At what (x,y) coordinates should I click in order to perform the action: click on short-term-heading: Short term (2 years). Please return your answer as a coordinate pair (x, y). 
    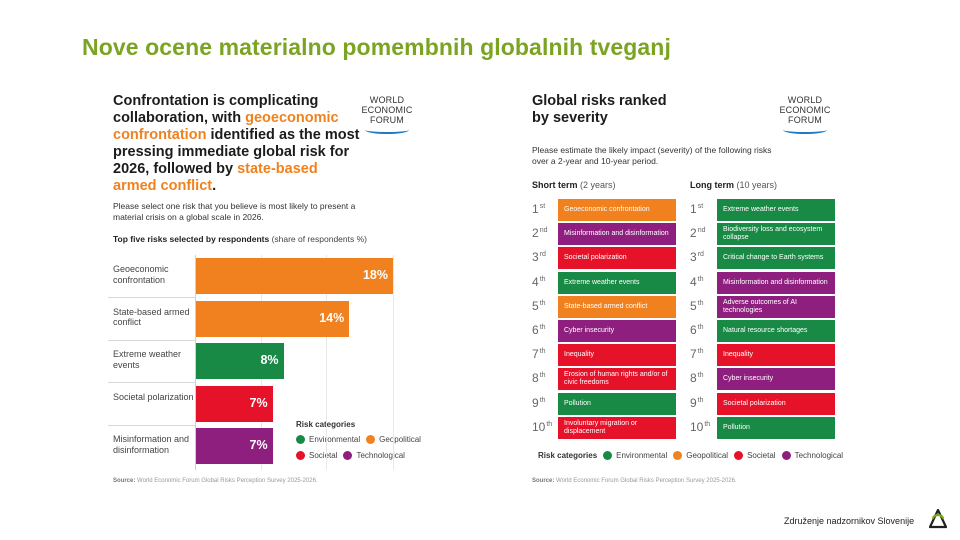
    Looking at the image, I should click on (574, 185).